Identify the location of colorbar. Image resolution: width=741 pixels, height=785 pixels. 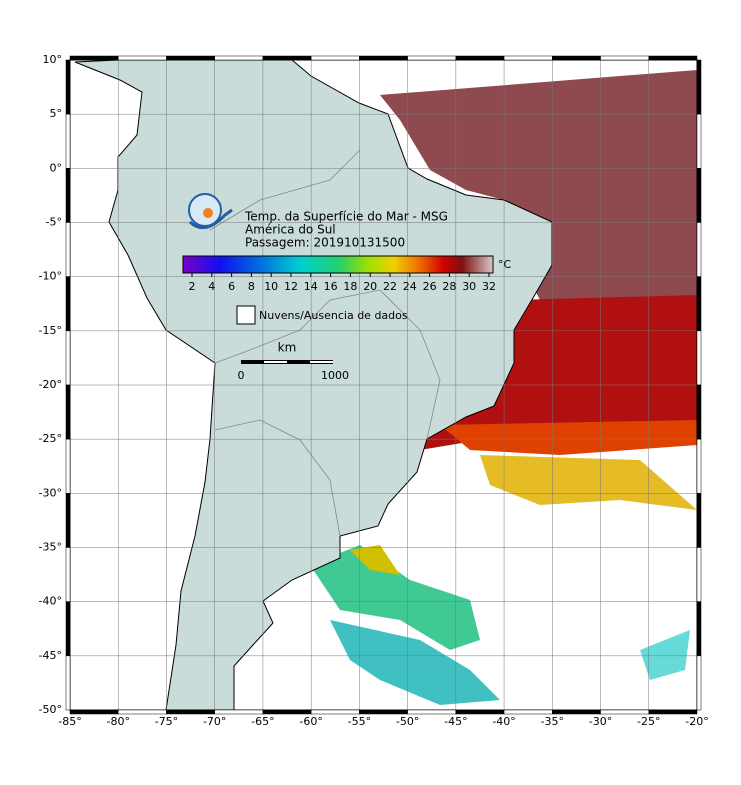
(338, 264).